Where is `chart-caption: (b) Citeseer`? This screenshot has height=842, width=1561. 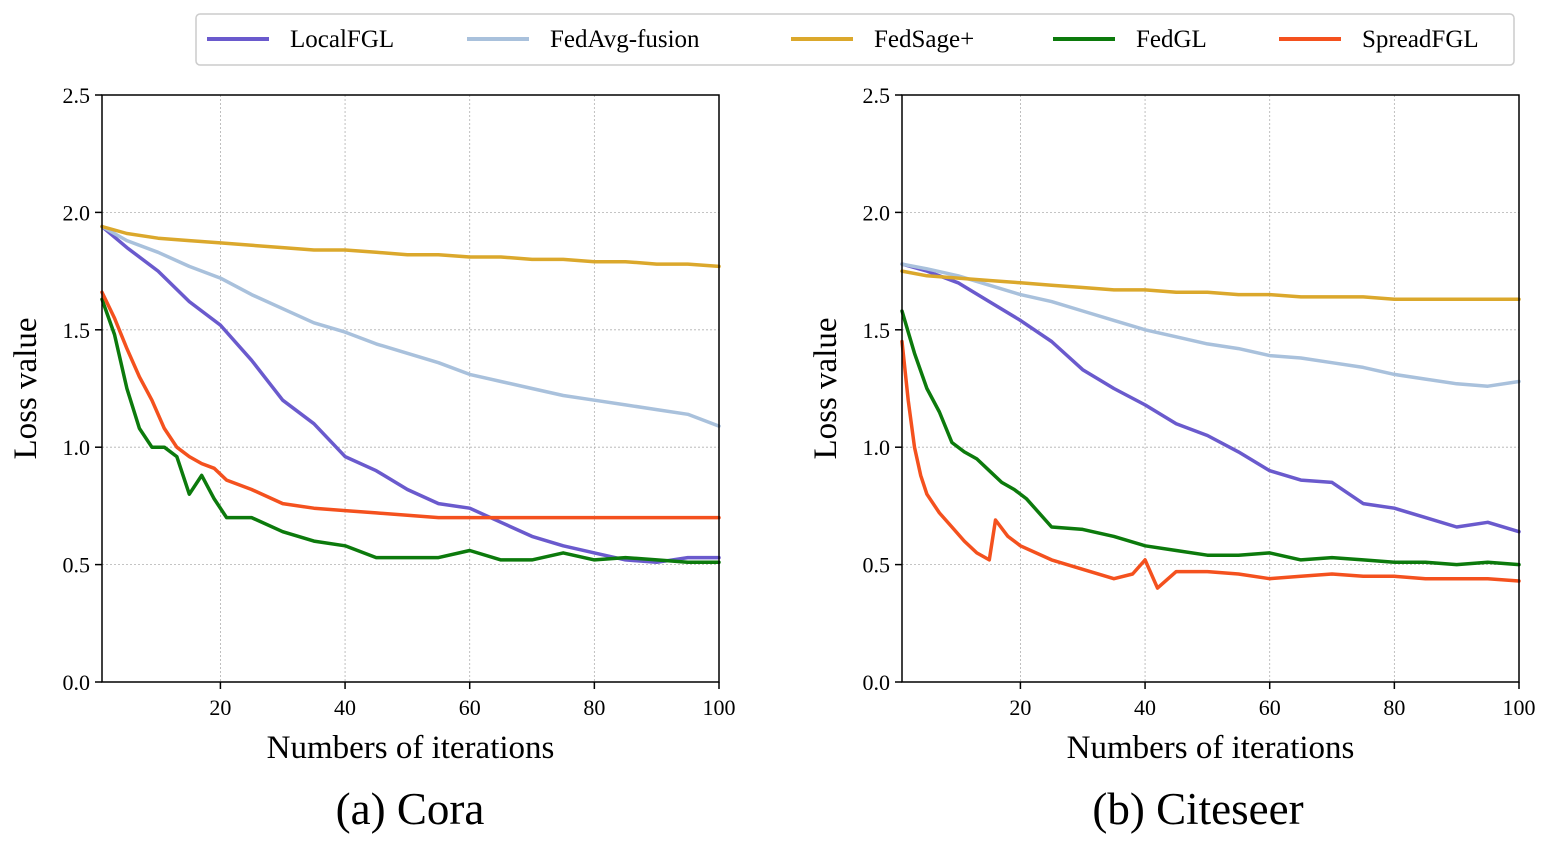 chart-caption: (b) Citeseer is located at coordinates (1197, 809).